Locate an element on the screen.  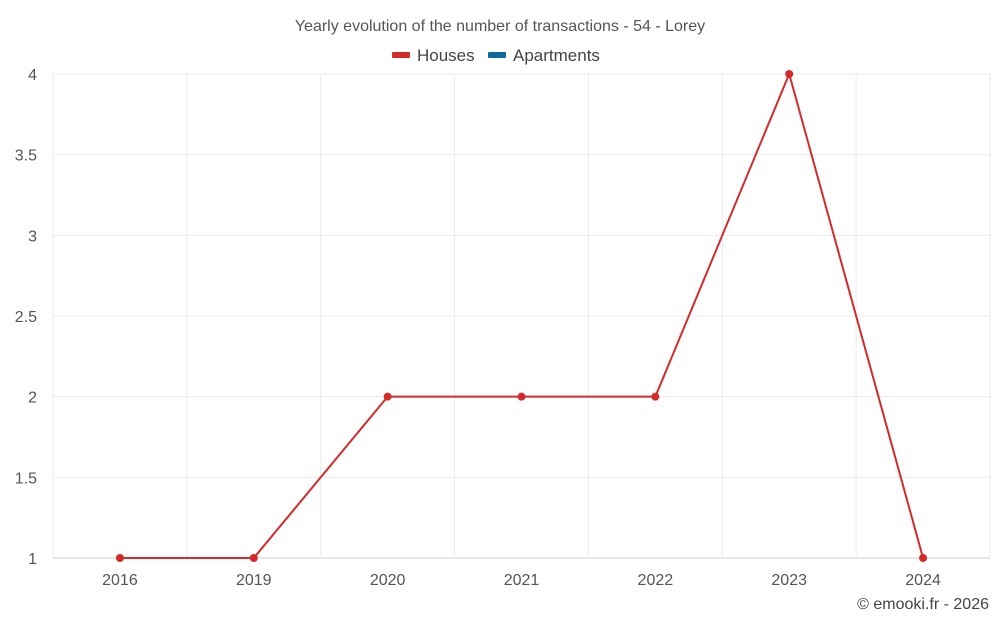
y-tick-label: 2.5 is located at coordinates (26, 317).